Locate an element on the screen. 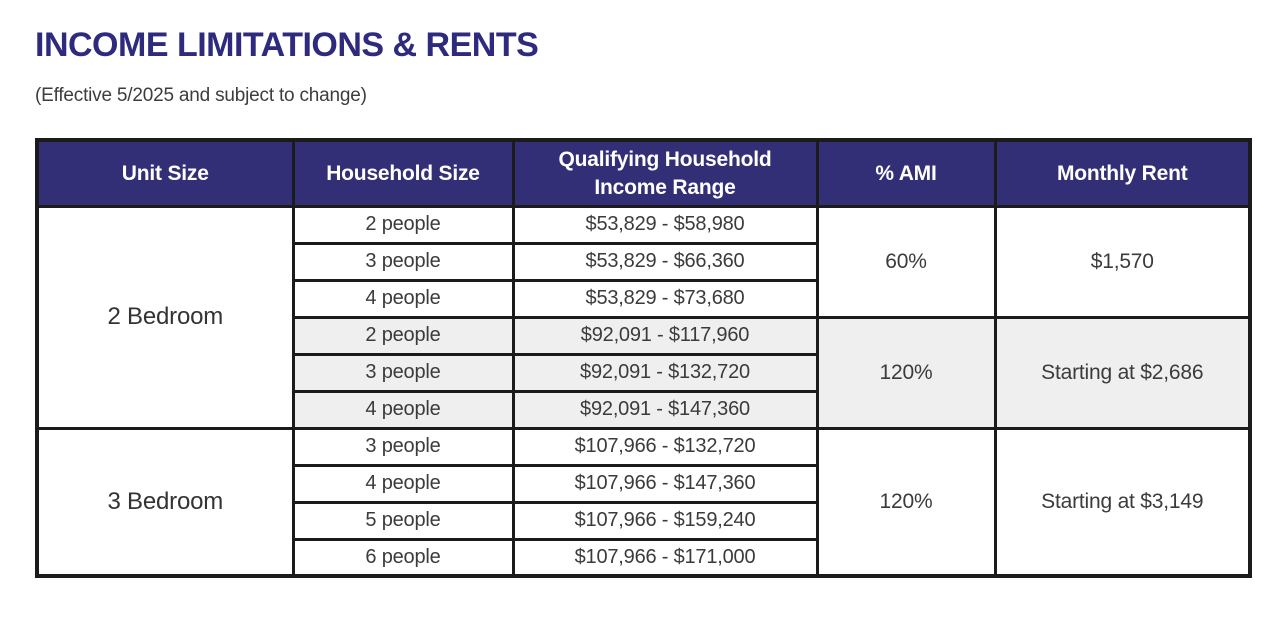  income-range-cell: $53,829 - $73,680 is located at coordinates (665, 298).